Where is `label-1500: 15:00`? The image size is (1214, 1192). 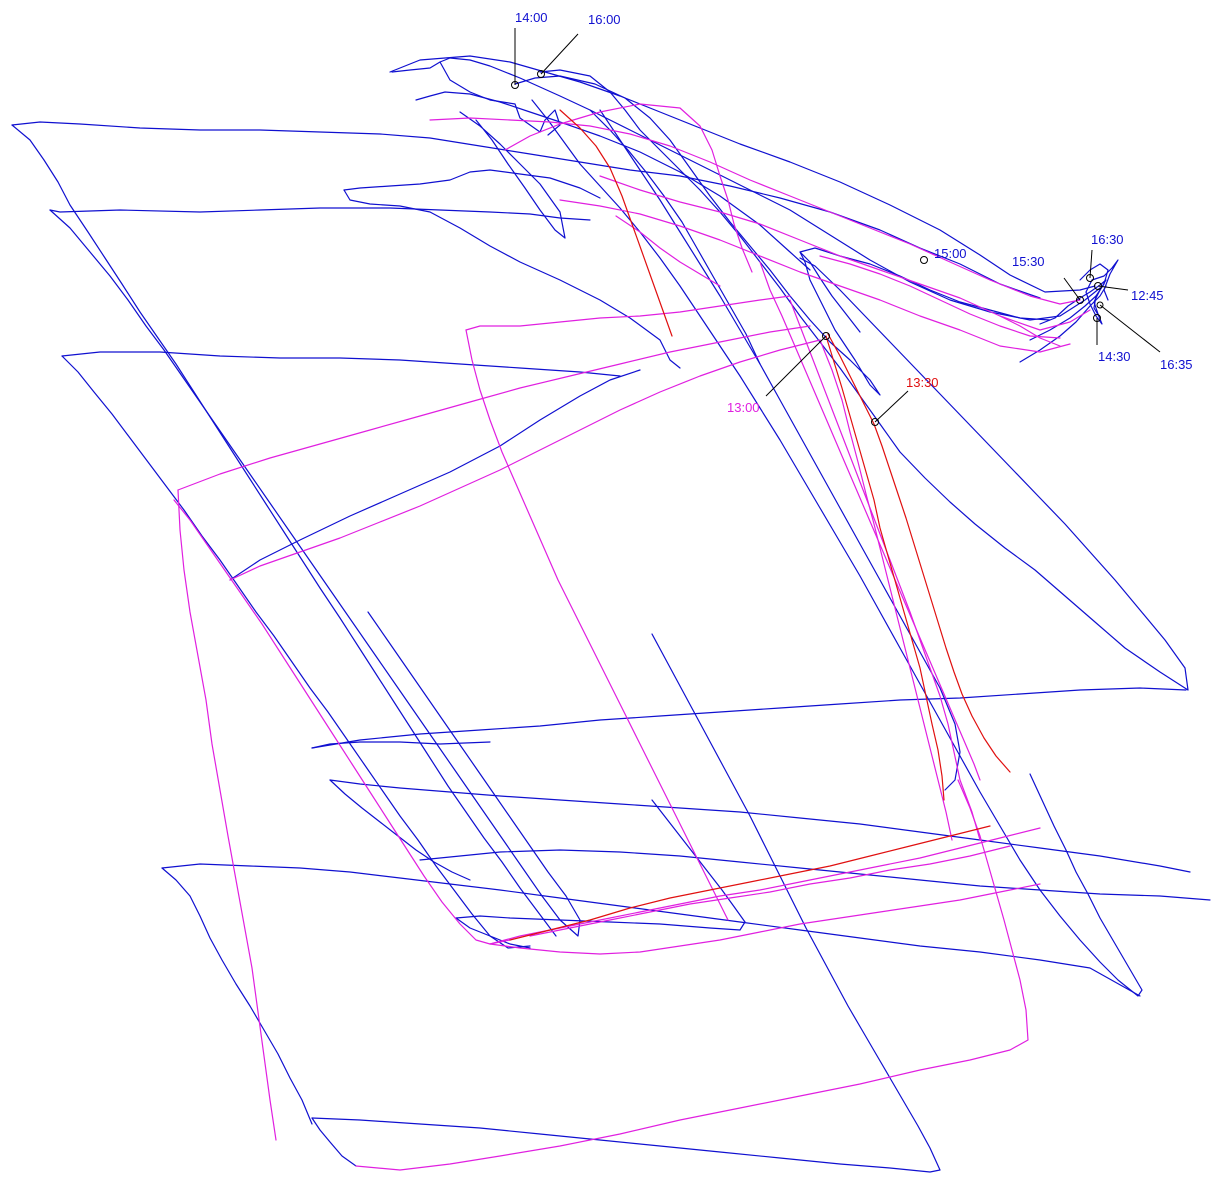
label-1500: 15:00 is located at coordinates (950, 253).